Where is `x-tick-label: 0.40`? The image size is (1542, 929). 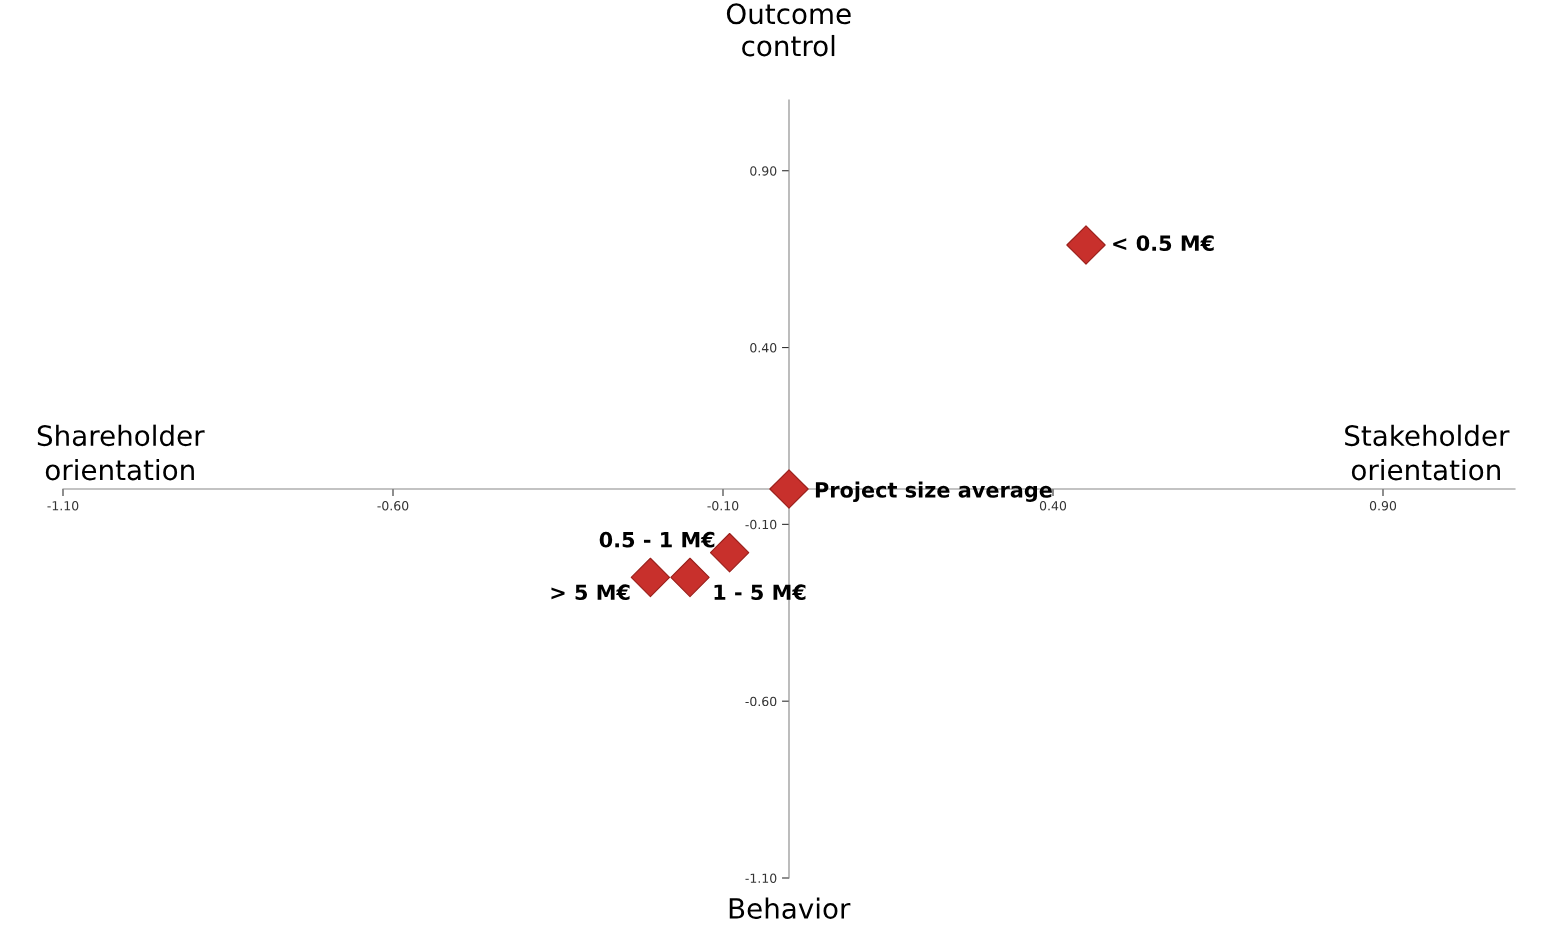 x-tick-label: 0.40 is located at coordinates (1053, 506).